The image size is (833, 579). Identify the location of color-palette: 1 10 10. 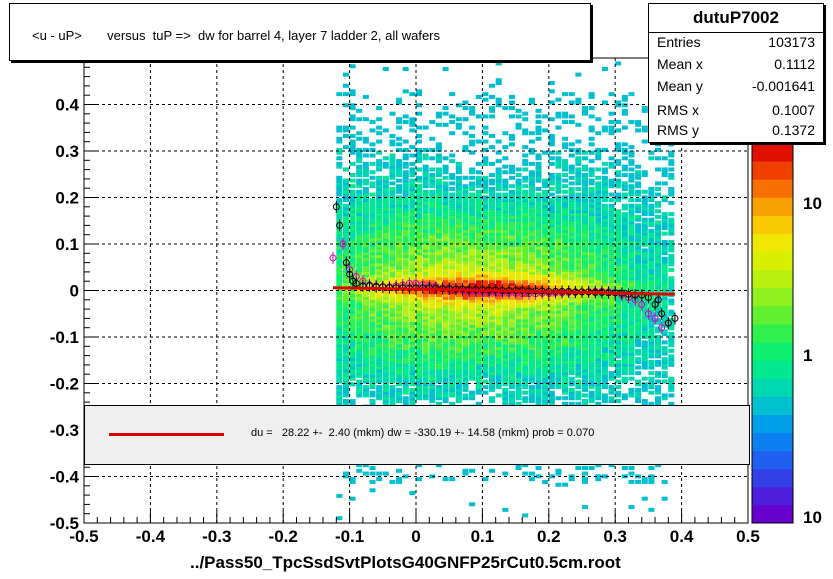
(786, 334).